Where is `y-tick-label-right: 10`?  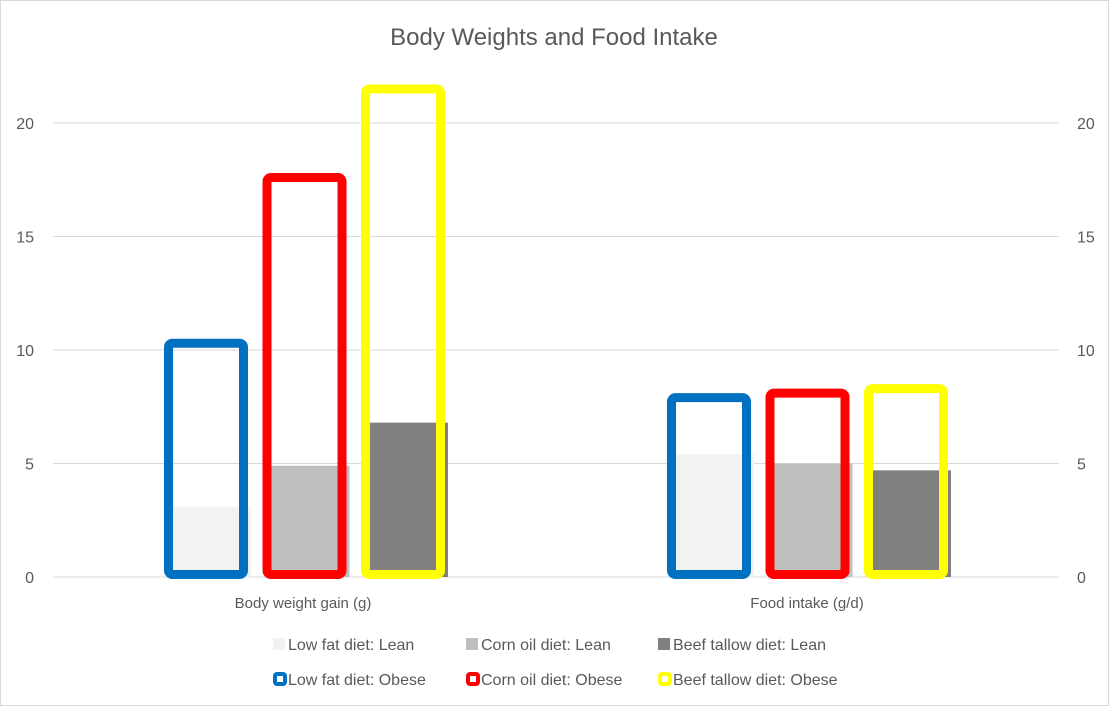
y-tick-label-right: 10 is located at coordinates (1086, 351).